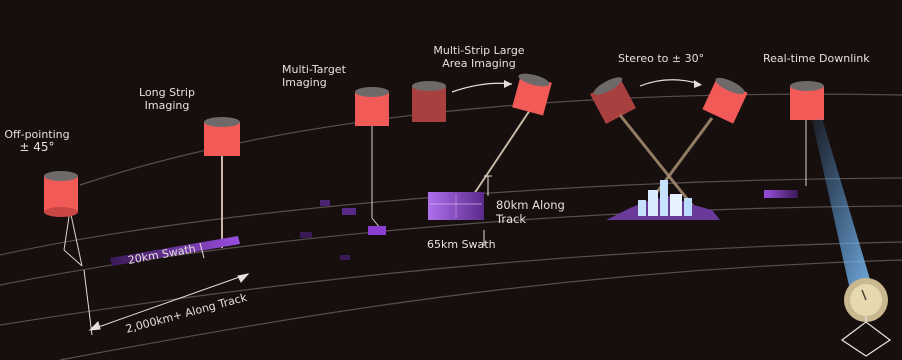  Describe the element at coordinates (663, 200) in the screenshot. I see `stereo-terrain-city-icon` at that location.